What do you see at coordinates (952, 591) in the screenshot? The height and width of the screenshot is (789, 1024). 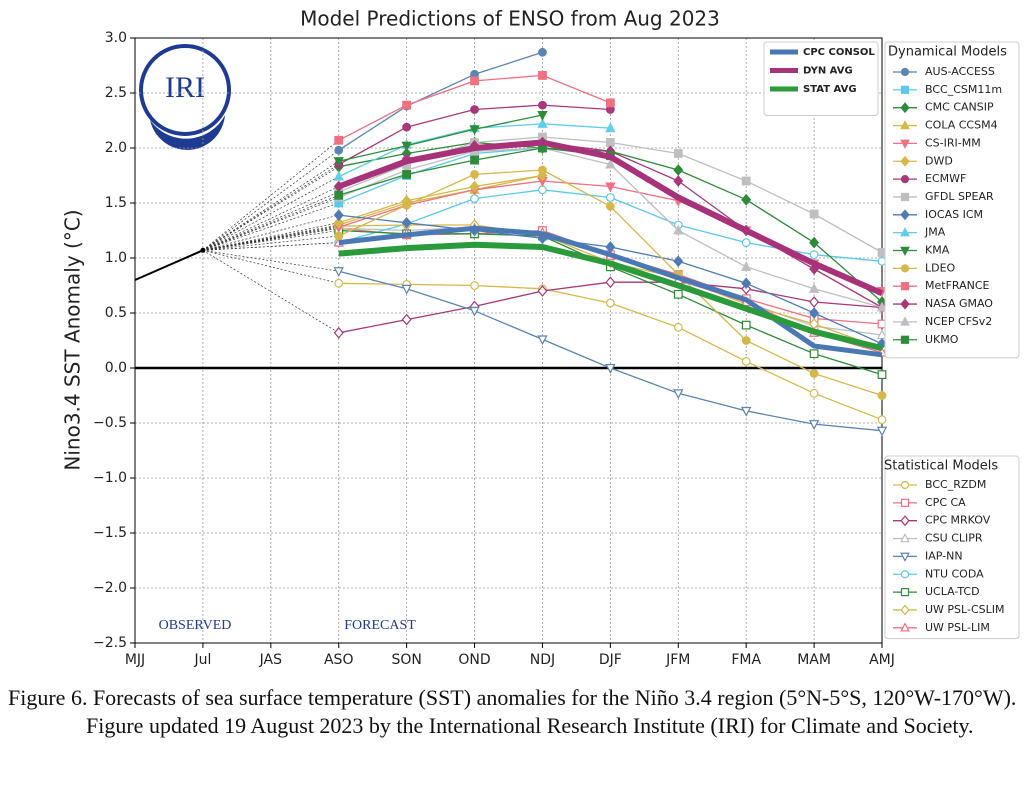 I see `legend-label: UCLA-TCD` at bounding box center [952, 591].